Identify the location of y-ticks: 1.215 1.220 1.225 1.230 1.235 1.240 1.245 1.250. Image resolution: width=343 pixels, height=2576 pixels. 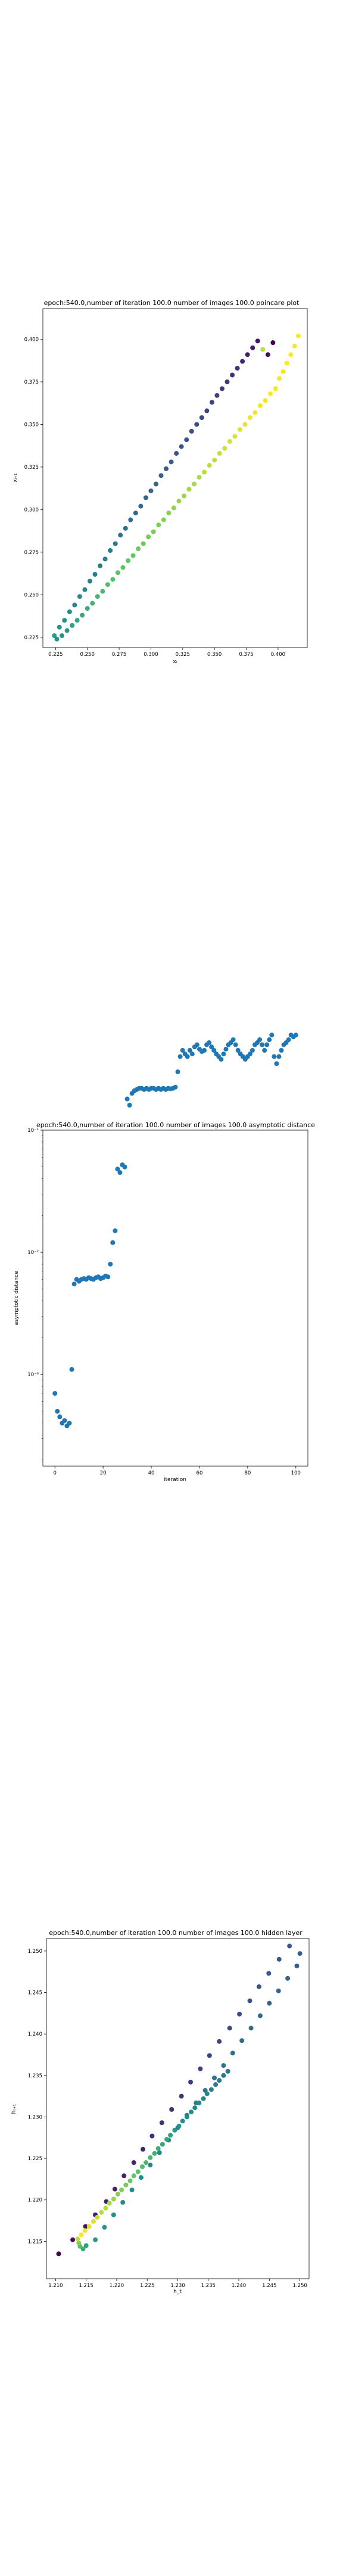
(37, 2097).